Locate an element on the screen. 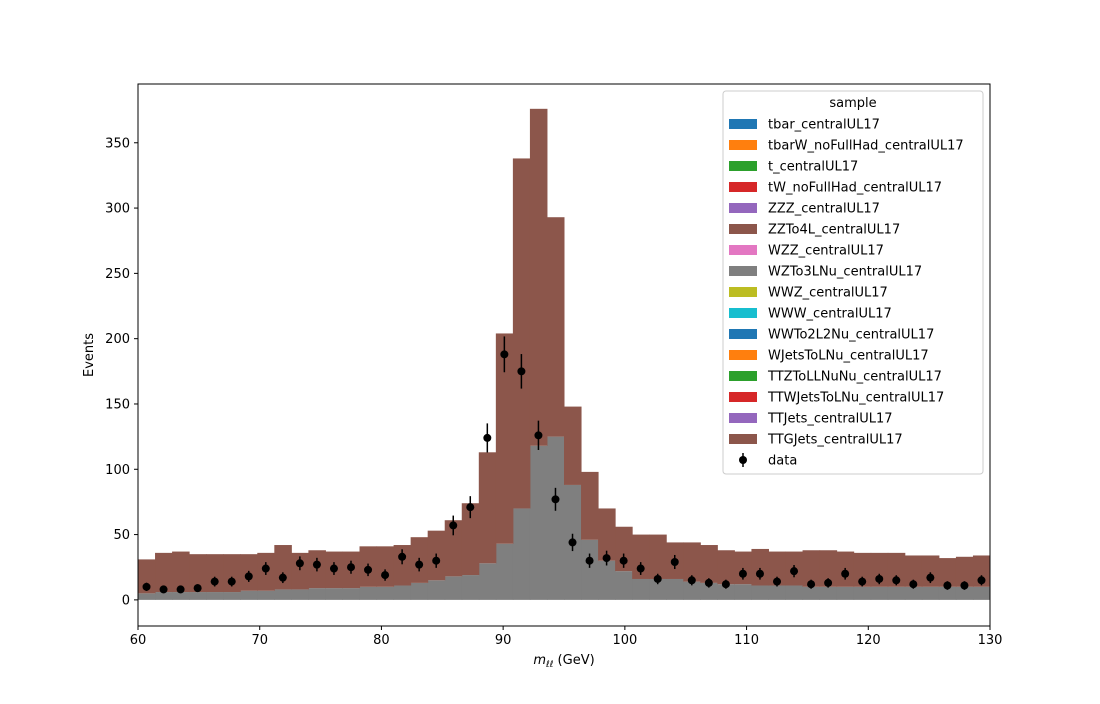 The height and width of the screenshot is (704, 1100). legend-title: sample is located at coordinates (852, 103).